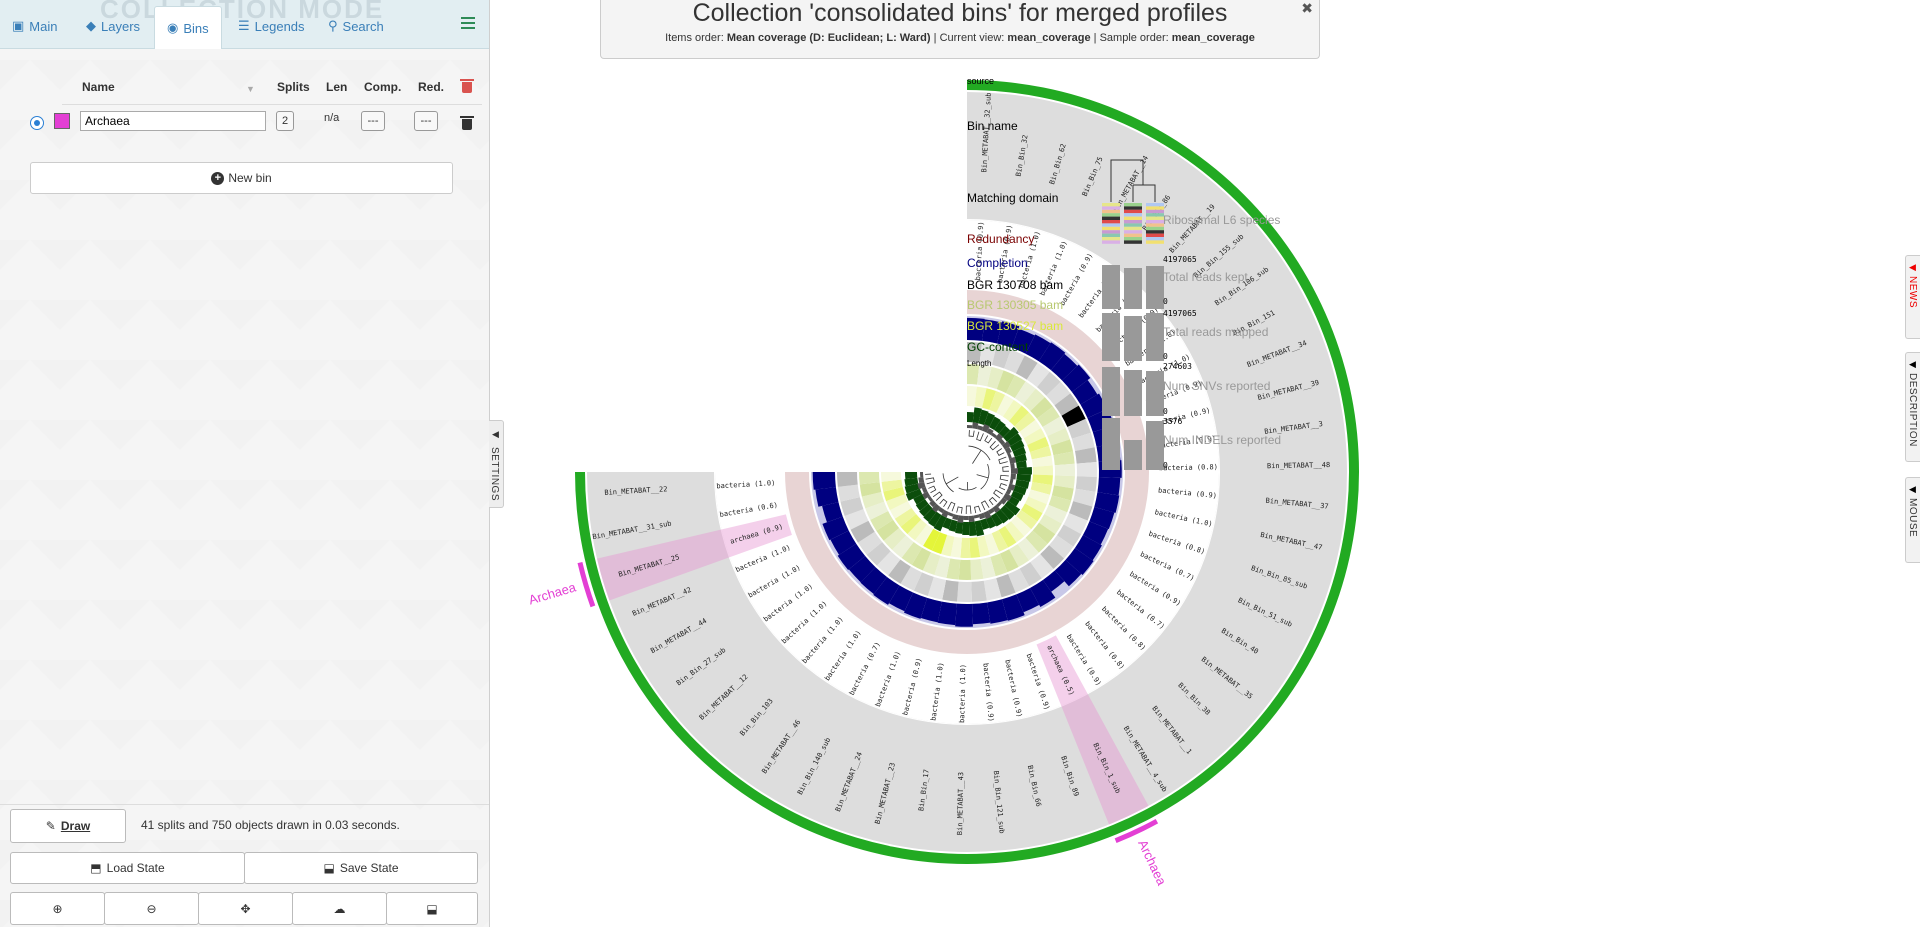 The image size is (1920, 927). What do you see at coordinates (1015, 305) in the screenshot?
I see `layer-label: BGR 130305 bam` at bounding box center [1015, 305].